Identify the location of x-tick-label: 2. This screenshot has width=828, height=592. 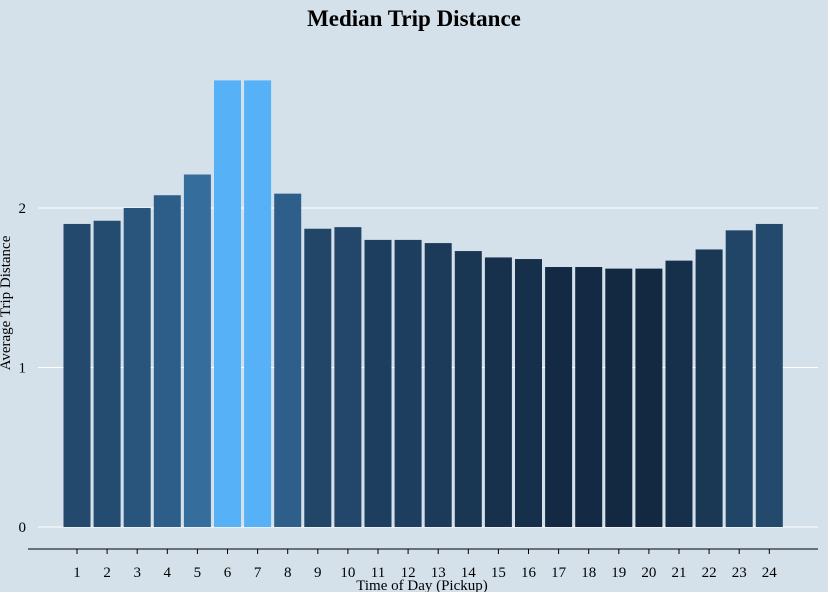
(107, 573).